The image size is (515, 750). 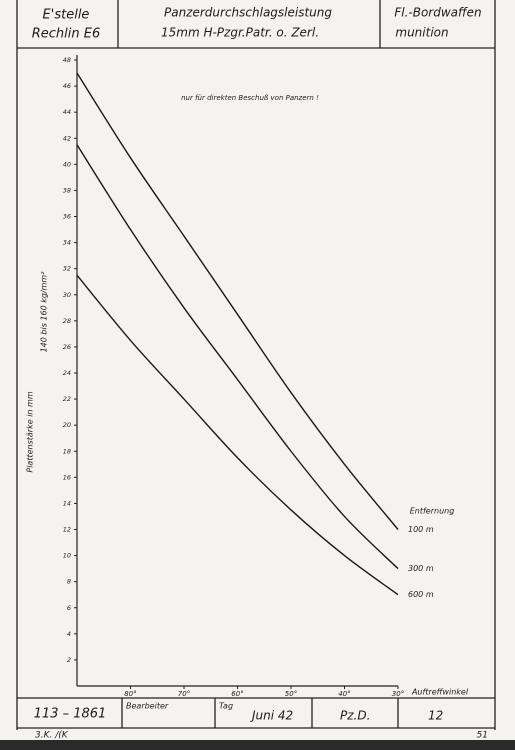 I want to click on y-tick-label: 10, so click(x=67, y=556).